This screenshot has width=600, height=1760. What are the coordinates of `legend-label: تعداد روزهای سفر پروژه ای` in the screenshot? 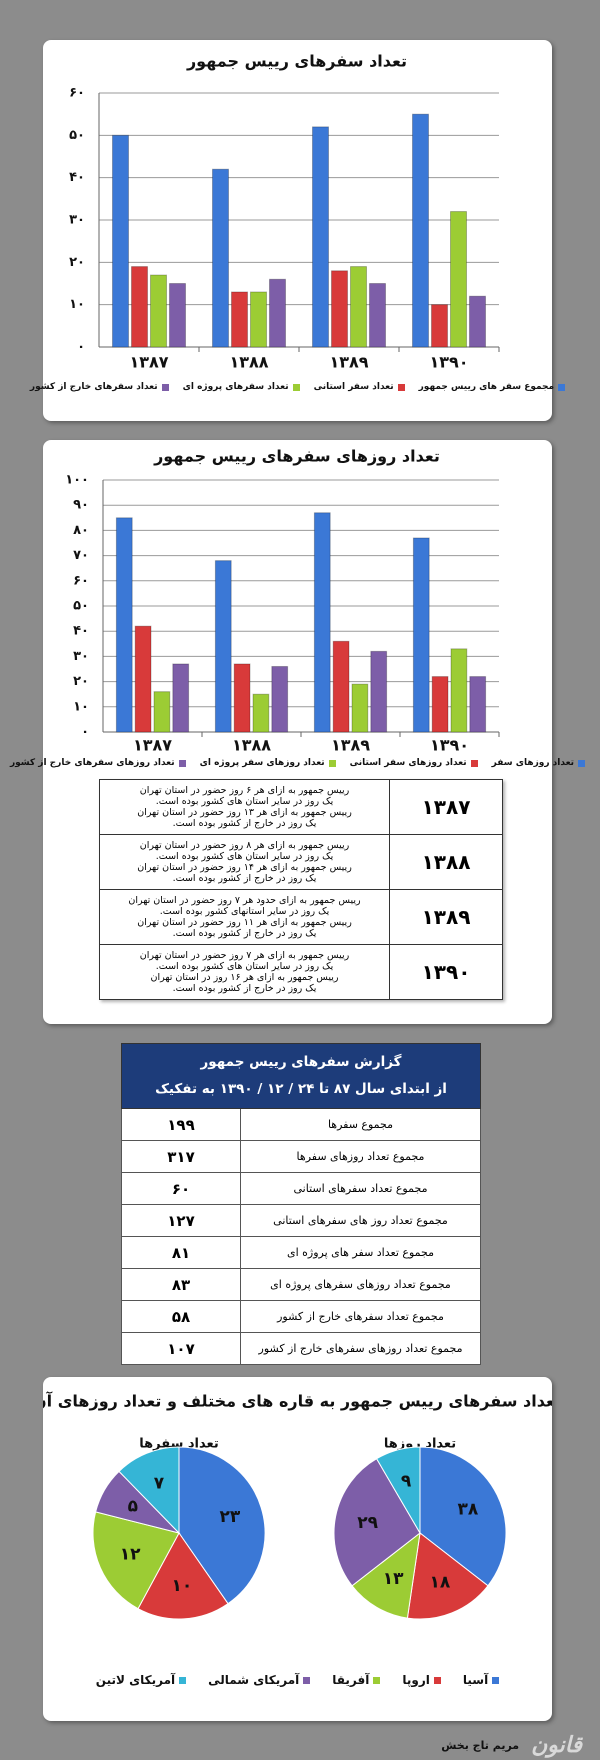 It's located at (262, 763).